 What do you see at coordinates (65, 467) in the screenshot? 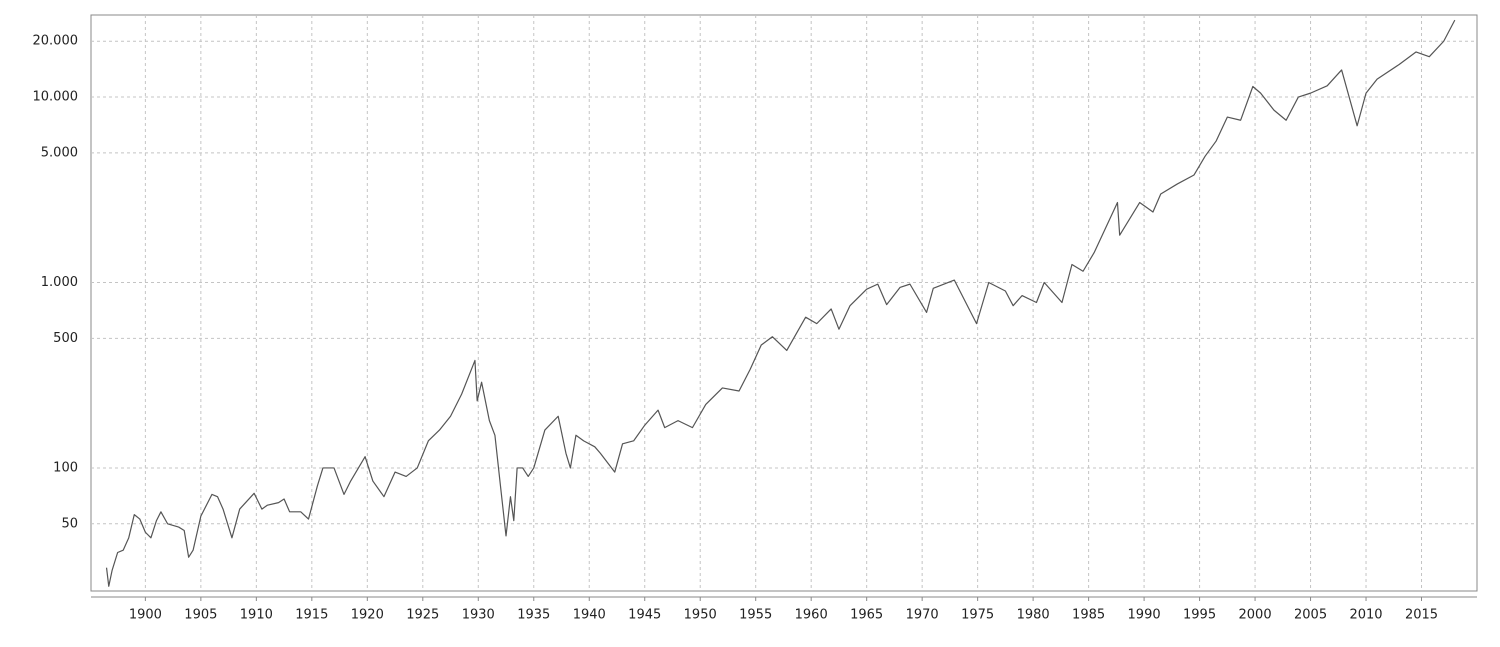
I see `y-tick-label: 100` at bounding box center [65, 467].